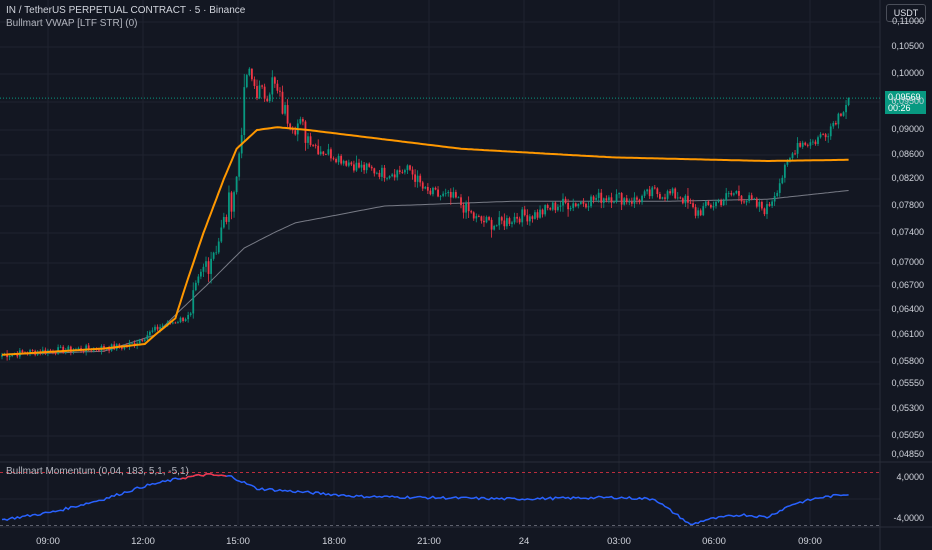 Image resolution: width=932 pixels, height=550 pixels. I want to click on candle-countdown: 00:26, so click(899, 108).